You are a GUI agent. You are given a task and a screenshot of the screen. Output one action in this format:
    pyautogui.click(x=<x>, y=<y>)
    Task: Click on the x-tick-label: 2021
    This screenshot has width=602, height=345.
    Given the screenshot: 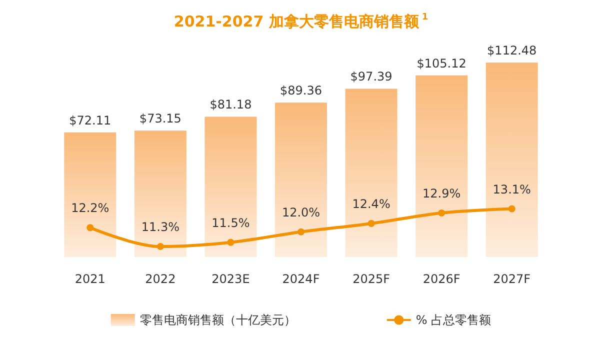 What is the action you would take?
    pyautogui.click(x=90, y=279)
    